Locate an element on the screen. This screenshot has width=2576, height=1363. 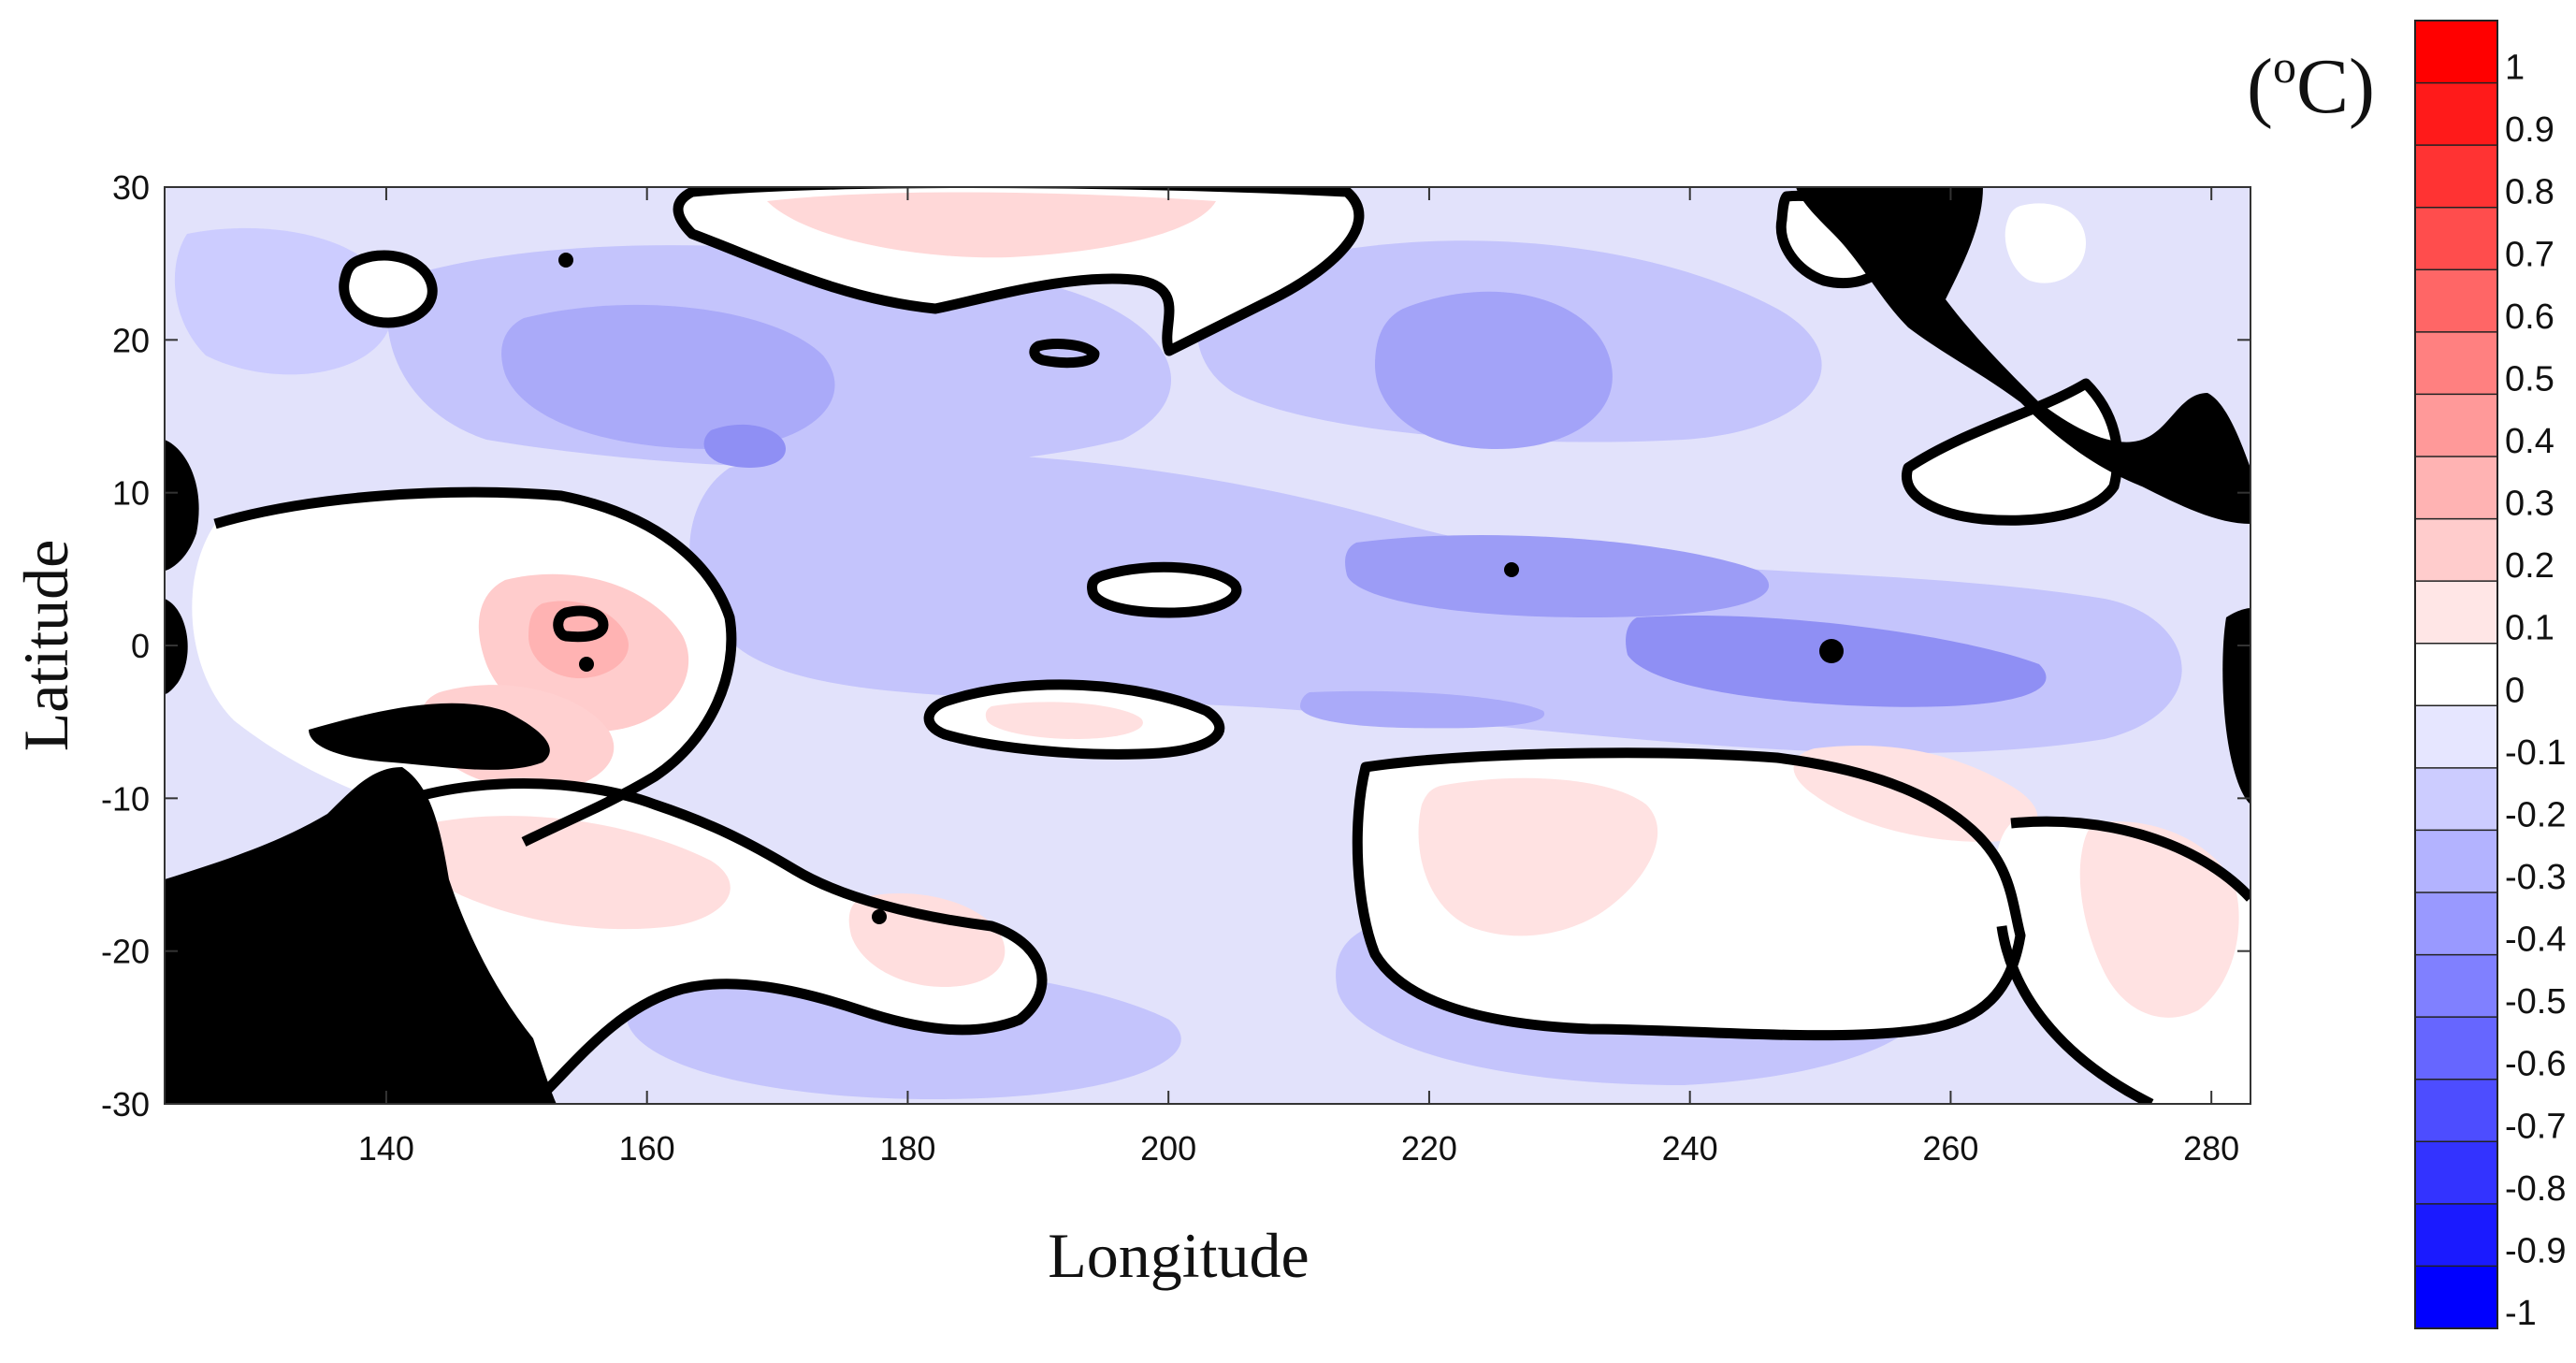
colorbar-level-label: 0.5 is located at coordinates (2529, 379).